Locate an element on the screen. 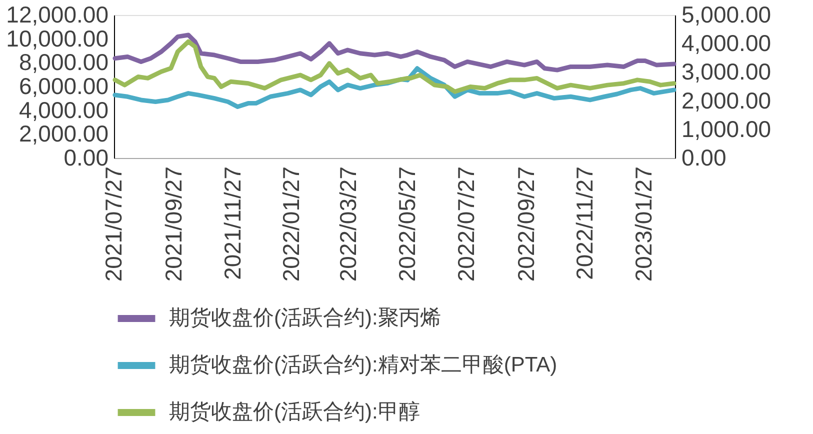  x-tick-label: 2021/09/27 is located at coordinates (173, 224).